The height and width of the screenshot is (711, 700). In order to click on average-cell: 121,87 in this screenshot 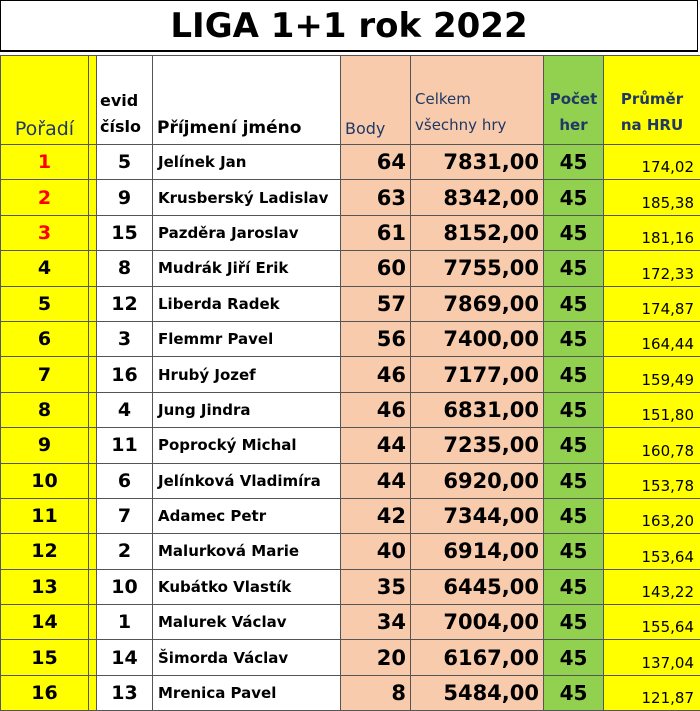, I will do `click(652, 692)`.